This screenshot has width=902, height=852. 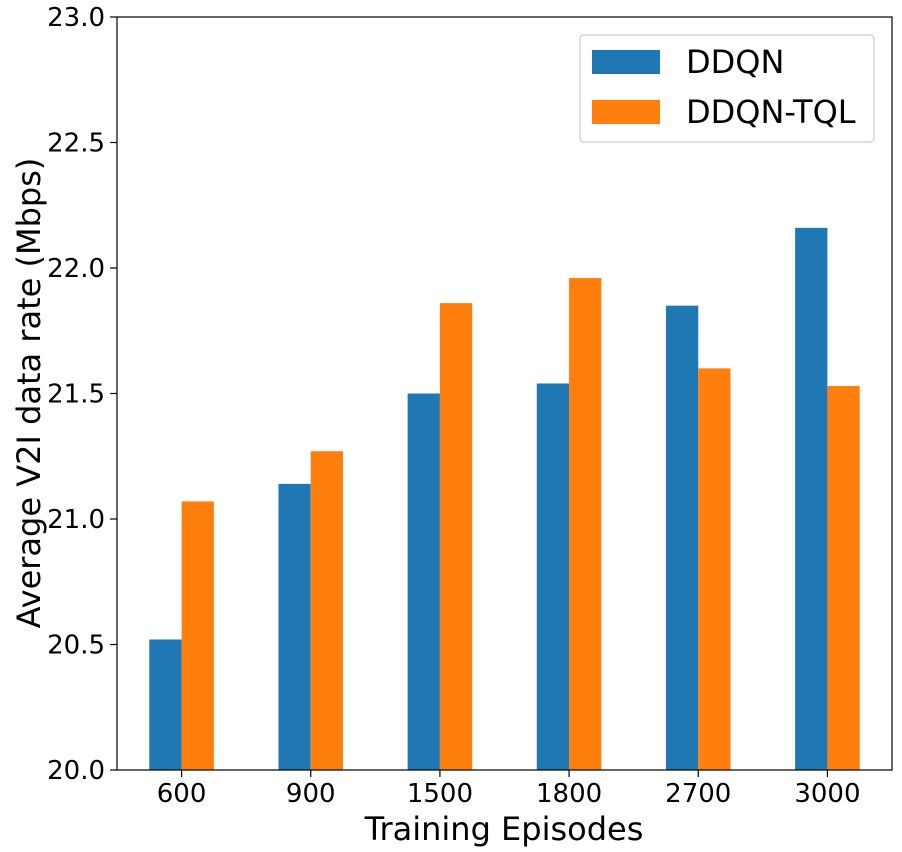 What do you see at coordinates (76, 18) in the screenshot?
I see `y-tick-label: 23.0` at bounding box center [76, 18].